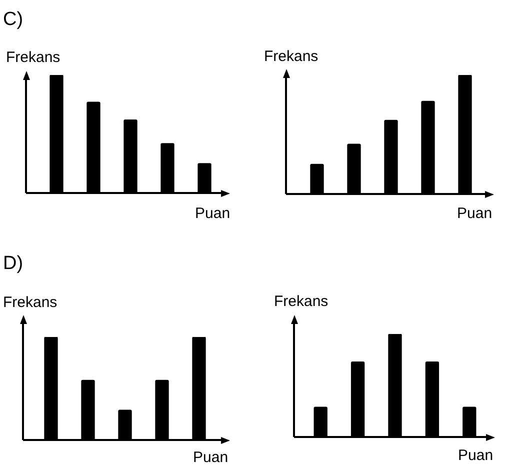 The height and width of the screenshot is (476, 505). Describe the element at coordinates (13, 19) in the screenshot. I see `chart-title: C)` at that location.